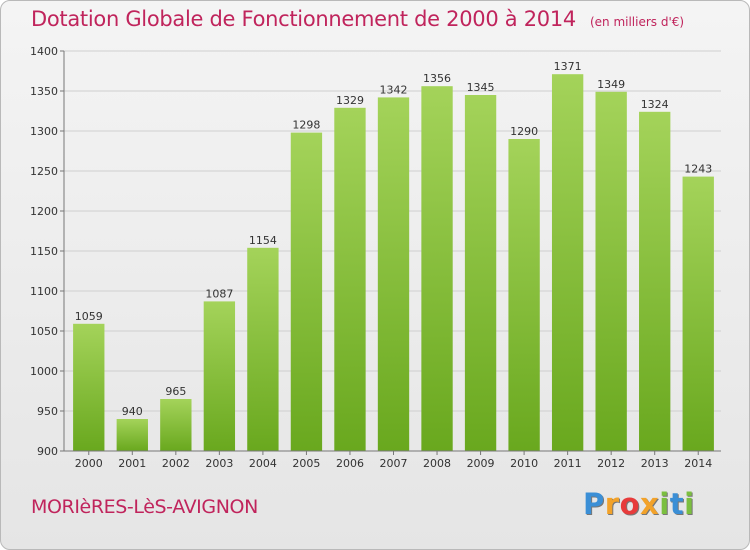 The width and height of the screenshot is (750, 550). I want to click on value-label: 1059, so click(89, 316).